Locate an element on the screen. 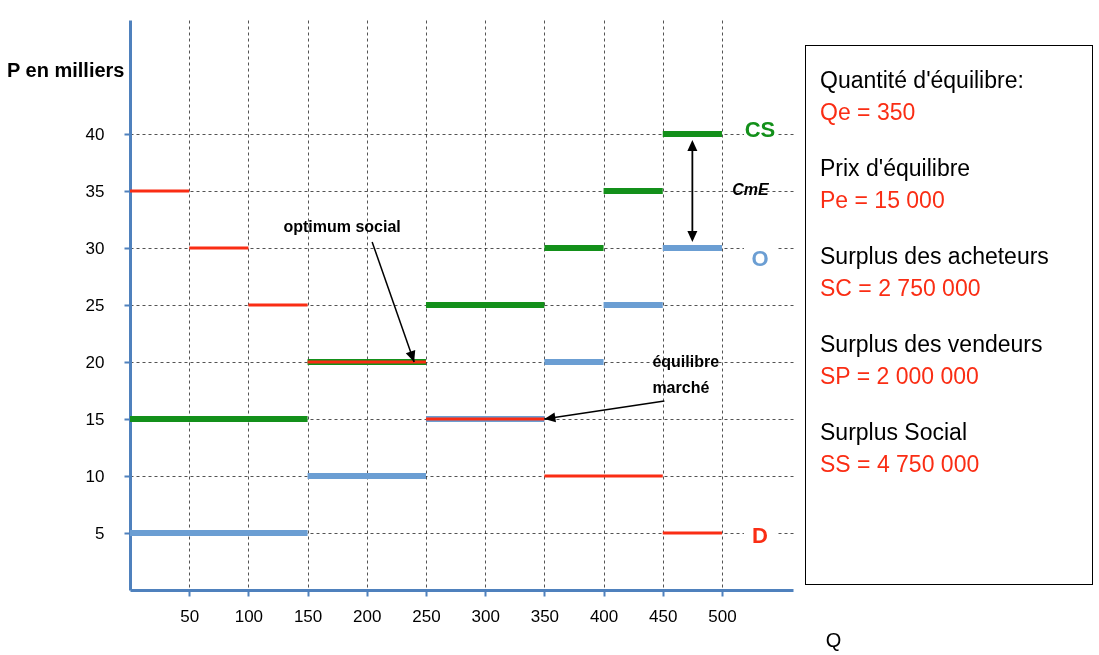 The image size is (1099, 655). series-label: O is located at coordinates (760, 258).